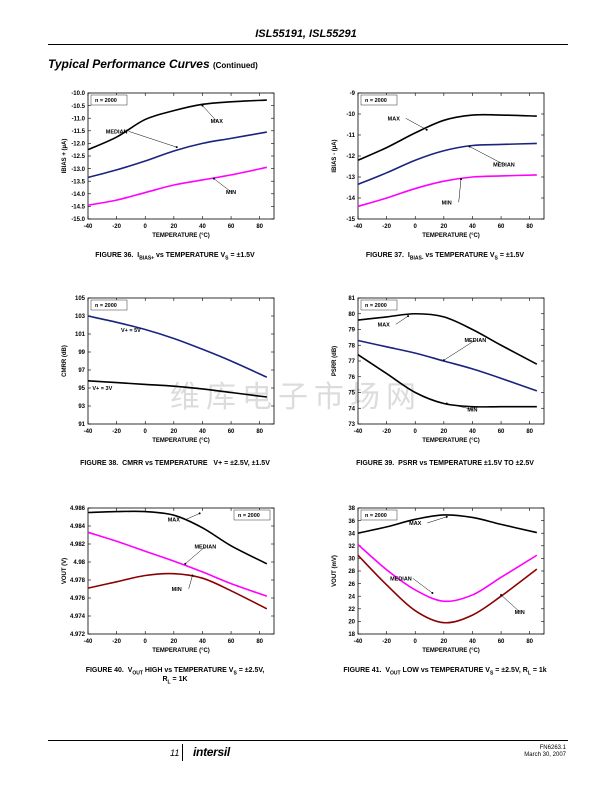  What do you see at coordinates (351, 394) in the screenshot?
I see `y-tick-label: 75` at bounding box center [351, 394].